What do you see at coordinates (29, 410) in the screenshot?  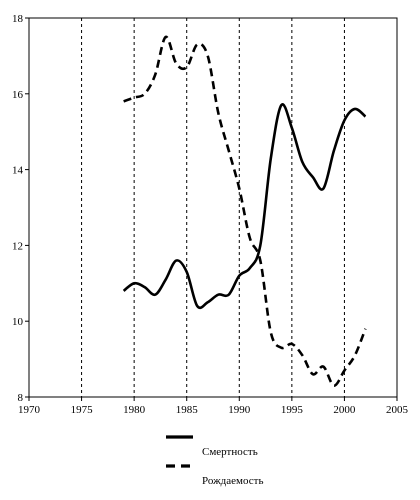 I see `x-tick-label-1970: 1970` at bounding box center [29, 410].